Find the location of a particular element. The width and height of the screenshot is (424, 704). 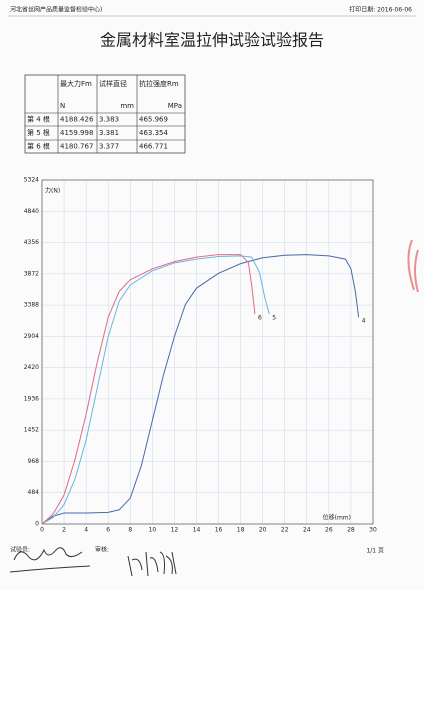

table-cell: mm is located at coordinates (127, 106).